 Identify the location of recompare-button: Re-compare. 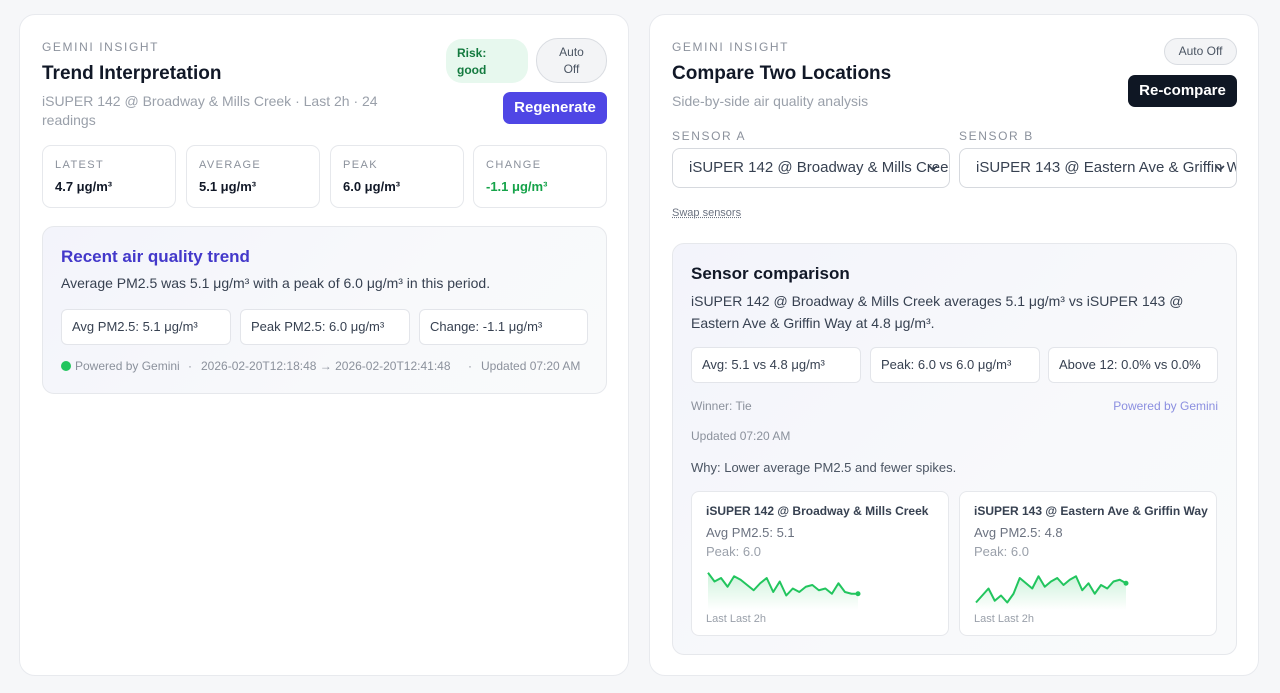
(1182, 91).